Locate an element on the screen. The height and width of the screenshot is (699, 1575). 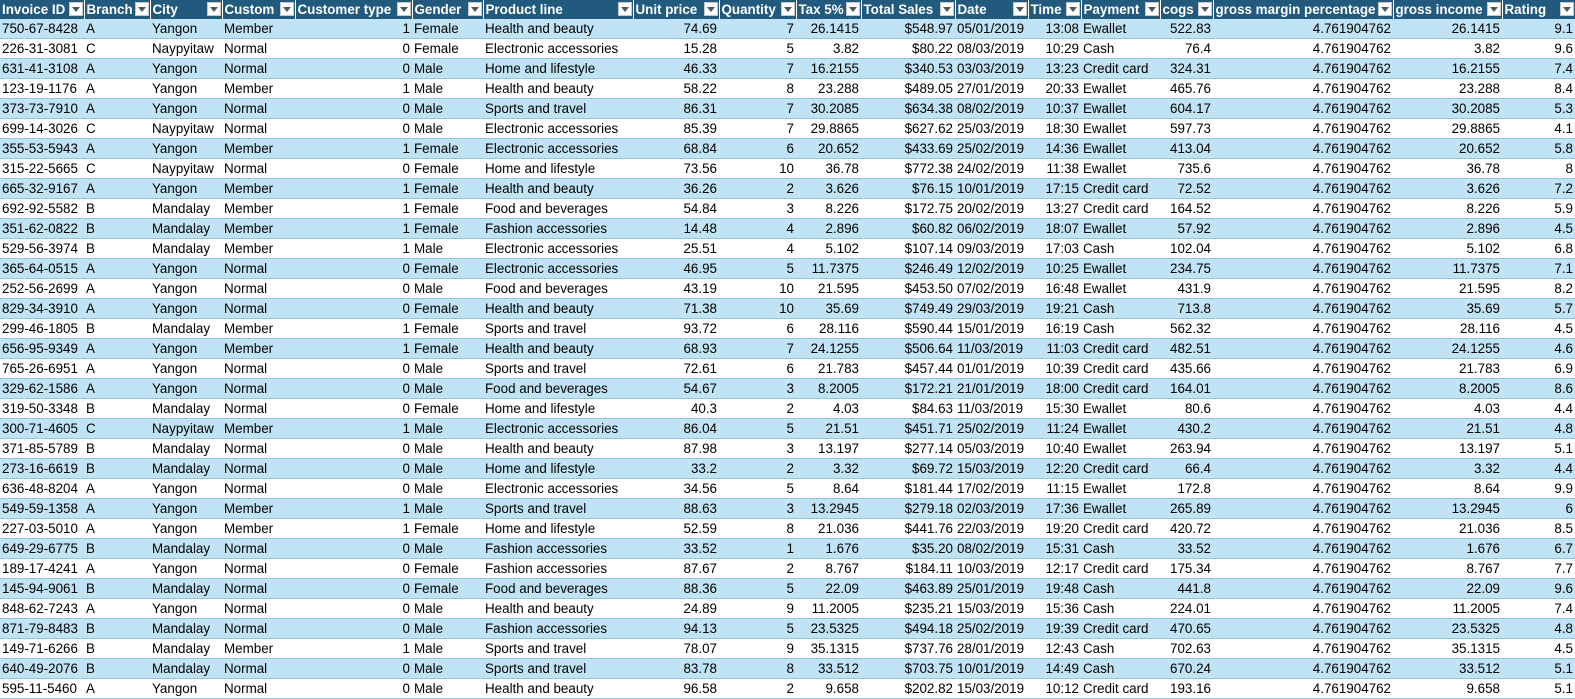
cell-price: 36.26 is located at coordinates (676, 188).